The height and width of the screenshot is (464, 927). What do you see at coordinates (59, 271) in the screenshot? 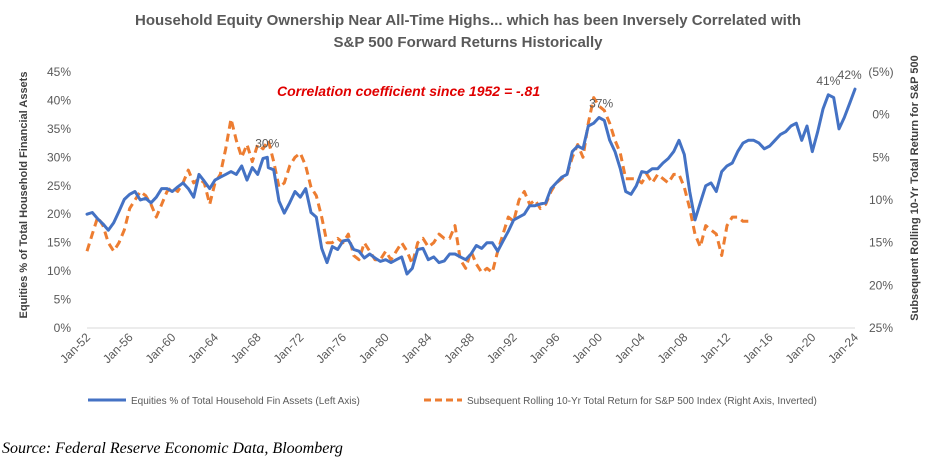
I see `left-tick-label: 10%` at bounding box center [59, 271].